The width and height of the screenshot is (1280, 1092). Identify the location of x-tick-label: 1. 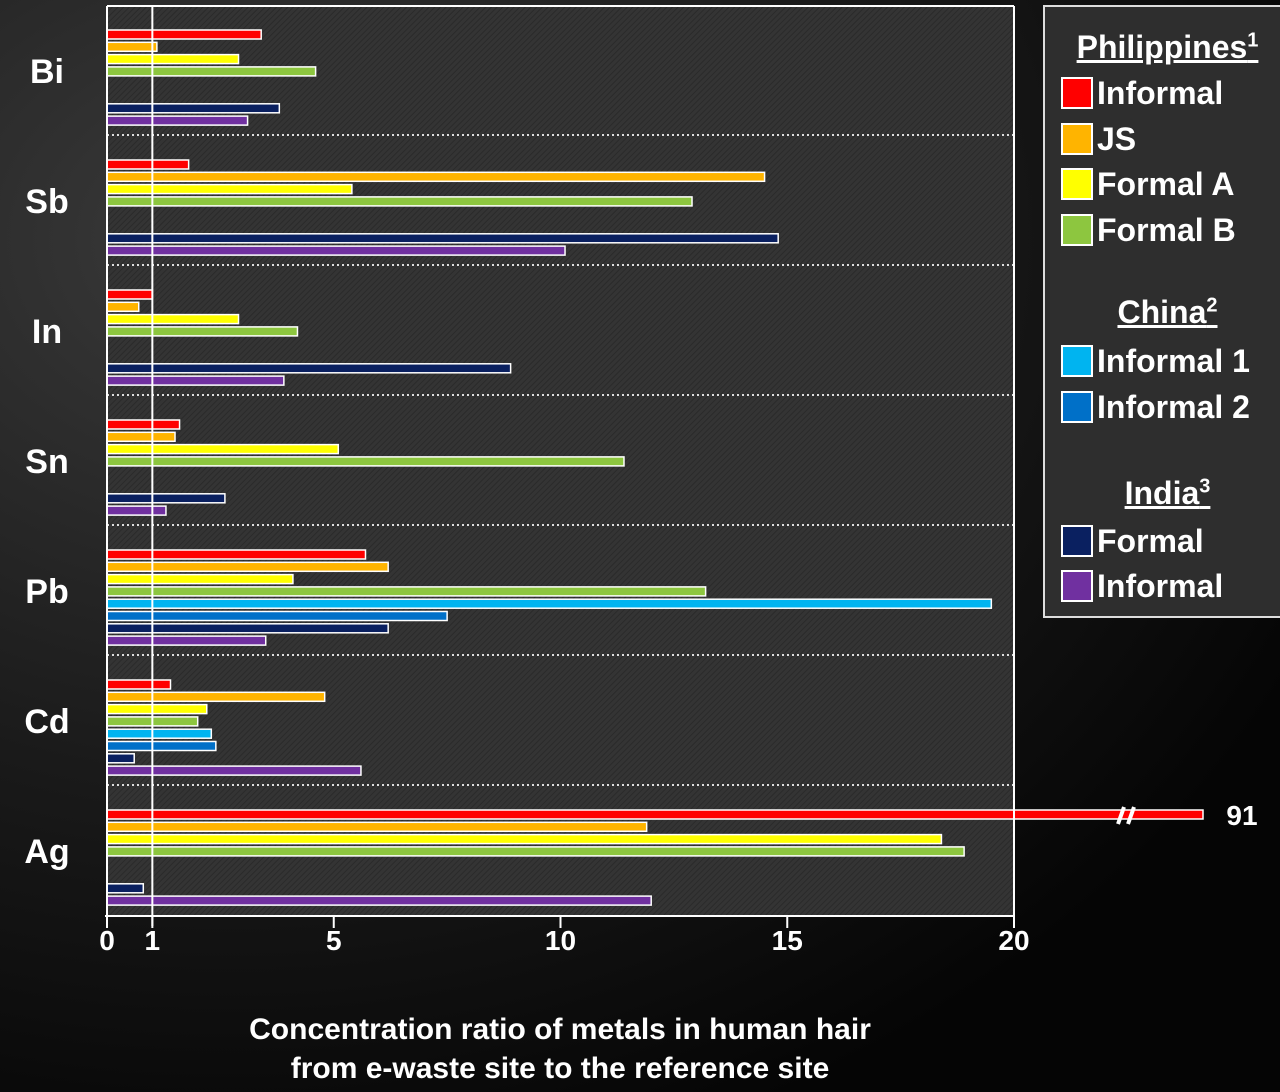
(153, 940).